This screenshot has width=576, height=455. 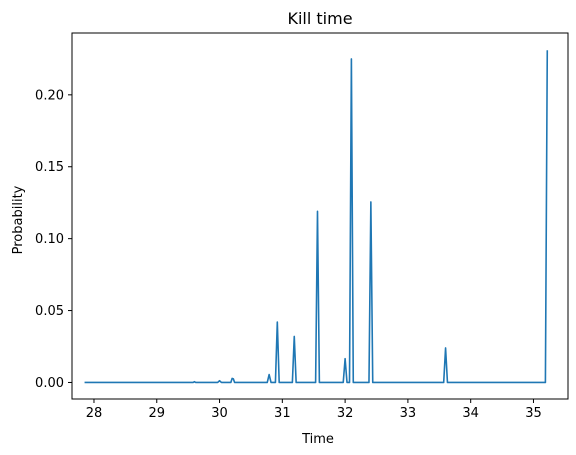 What do you see at coordinates (94, 413) in the screenshot?
I see `x-tick-label: 28` at bounding box center [94, 413].